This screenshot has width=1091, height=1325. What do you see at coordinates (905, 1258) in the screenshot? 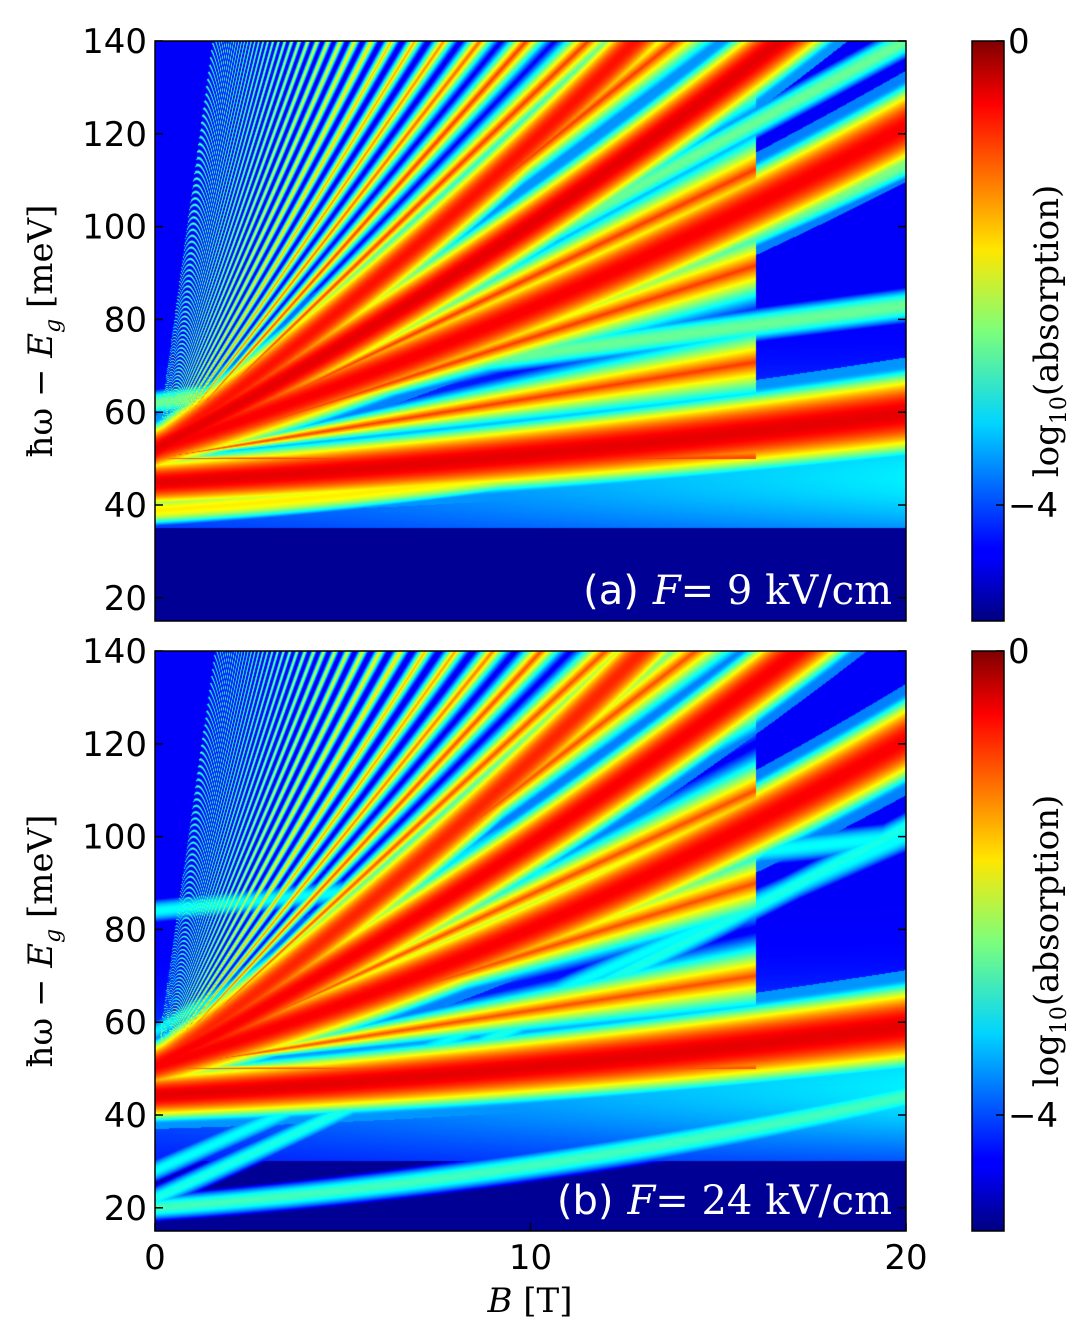
I see `x-tick-label-2: 20` at bounding box center [905, 1258].